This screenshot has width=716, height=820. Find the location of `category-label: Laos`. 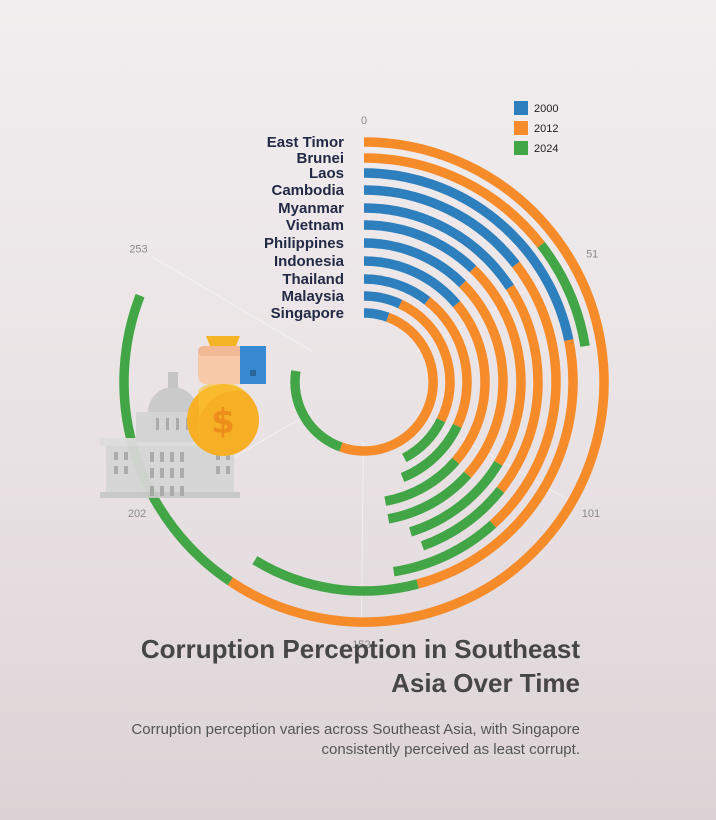

category-label: Laos is located at coordinates (326, 173).